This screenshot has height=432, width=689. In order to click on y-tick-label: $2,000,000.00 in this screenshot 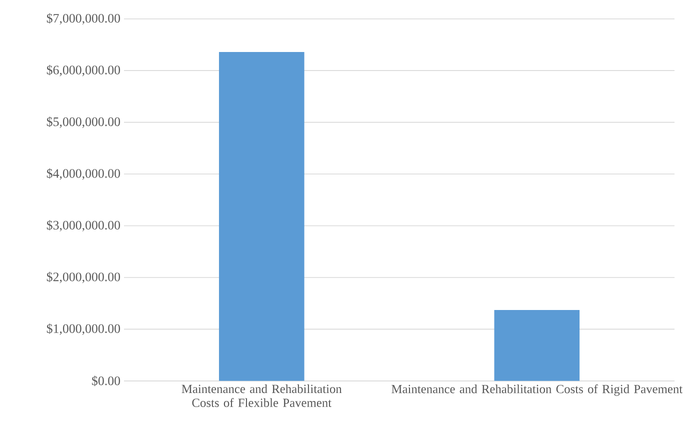, I will do `click(83, 278)`.